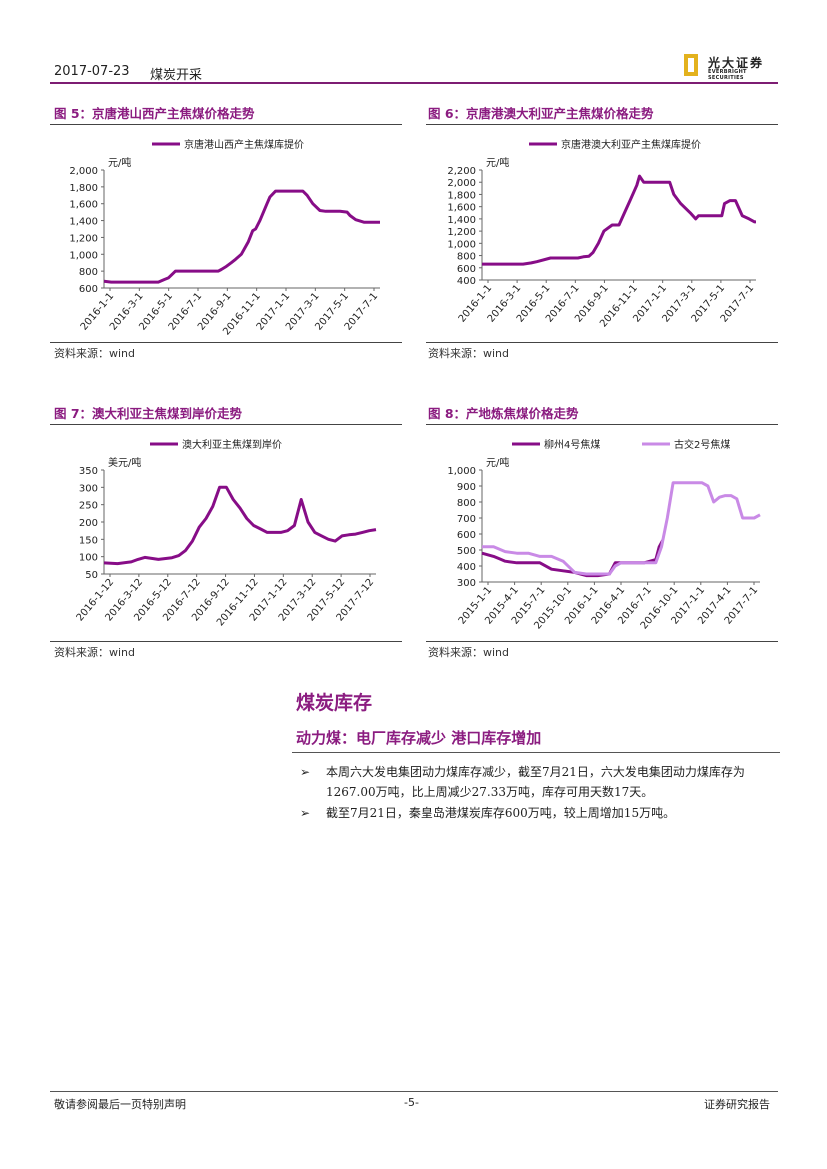 Image resolution: width=827 pixels, height=1169 pixels. Describe the element at coordinates (466, 487) in the screenshot. I see `y-tick-label: 900` at that location.